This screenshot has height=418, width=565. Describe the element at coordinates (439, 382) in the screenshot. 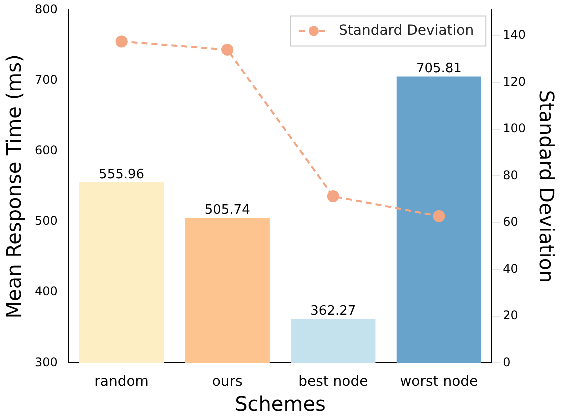

I see `x-tick-label: worst node` at that location.